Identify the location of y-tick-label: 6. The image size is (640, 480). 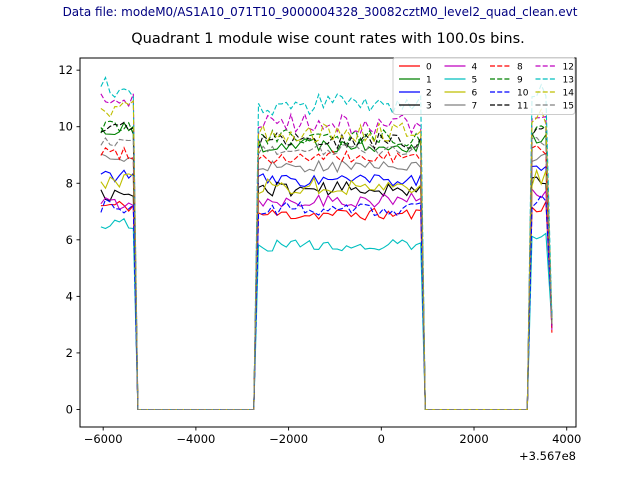
(69, 240).